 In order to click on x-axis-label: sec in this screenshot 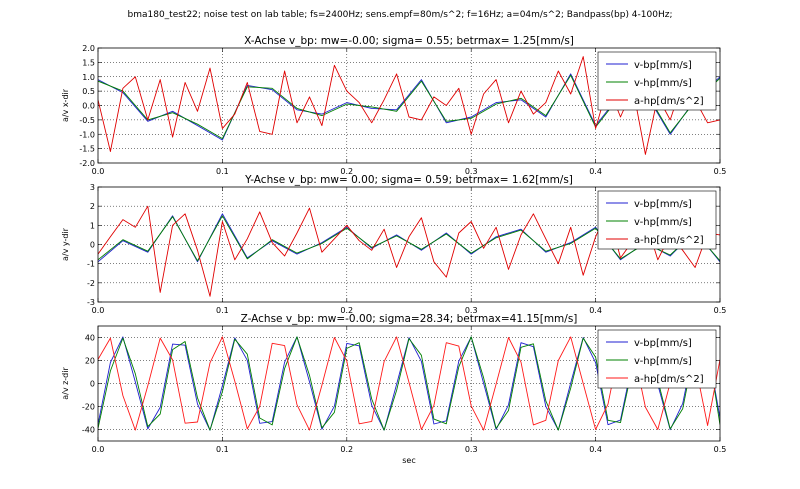, I will do `click(409, 460)`.